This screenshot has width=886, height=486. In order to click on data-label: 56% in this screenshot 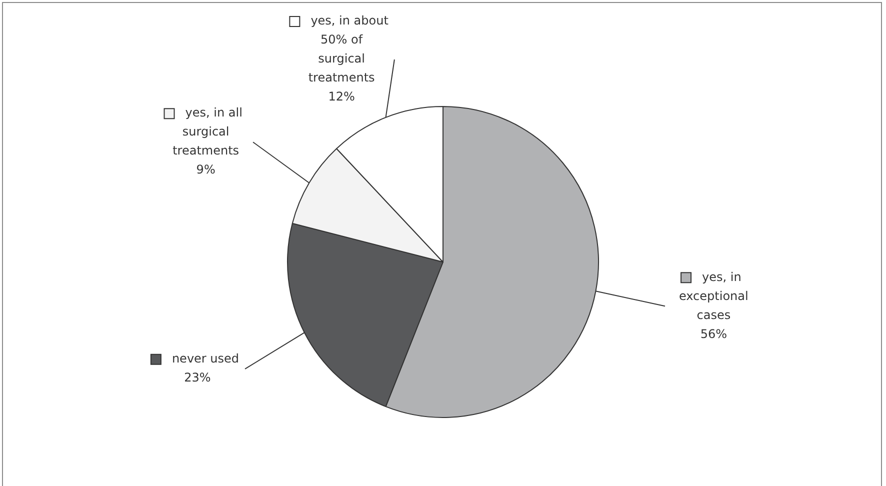, I will do `click(714, 333)`.